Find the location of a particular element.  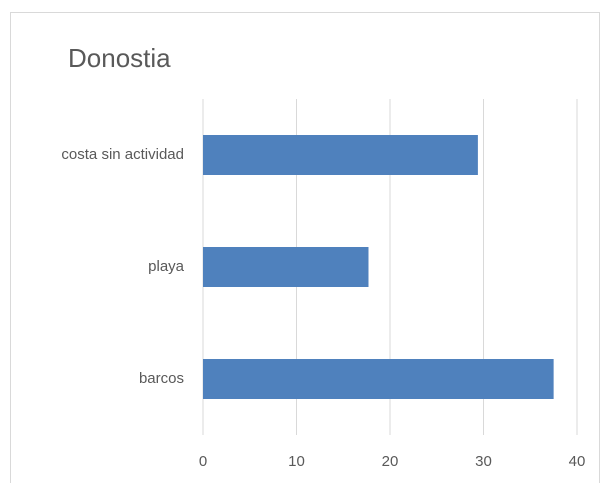

y-tick-label: barcos is located at coordinates (161, 378).